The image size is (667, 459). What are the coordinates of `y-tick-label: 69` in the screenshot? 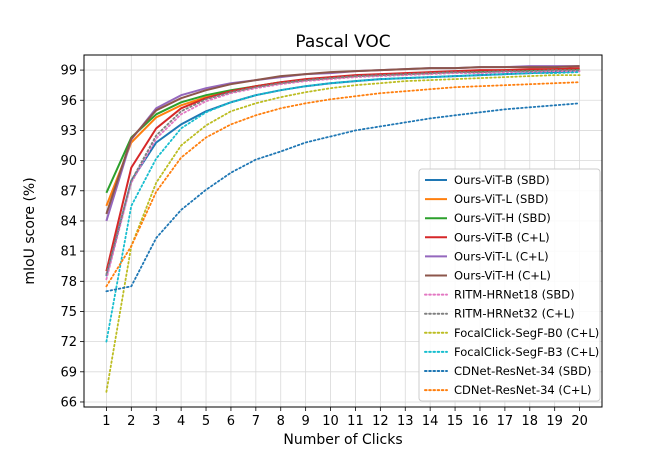 It's located at (68, 372).